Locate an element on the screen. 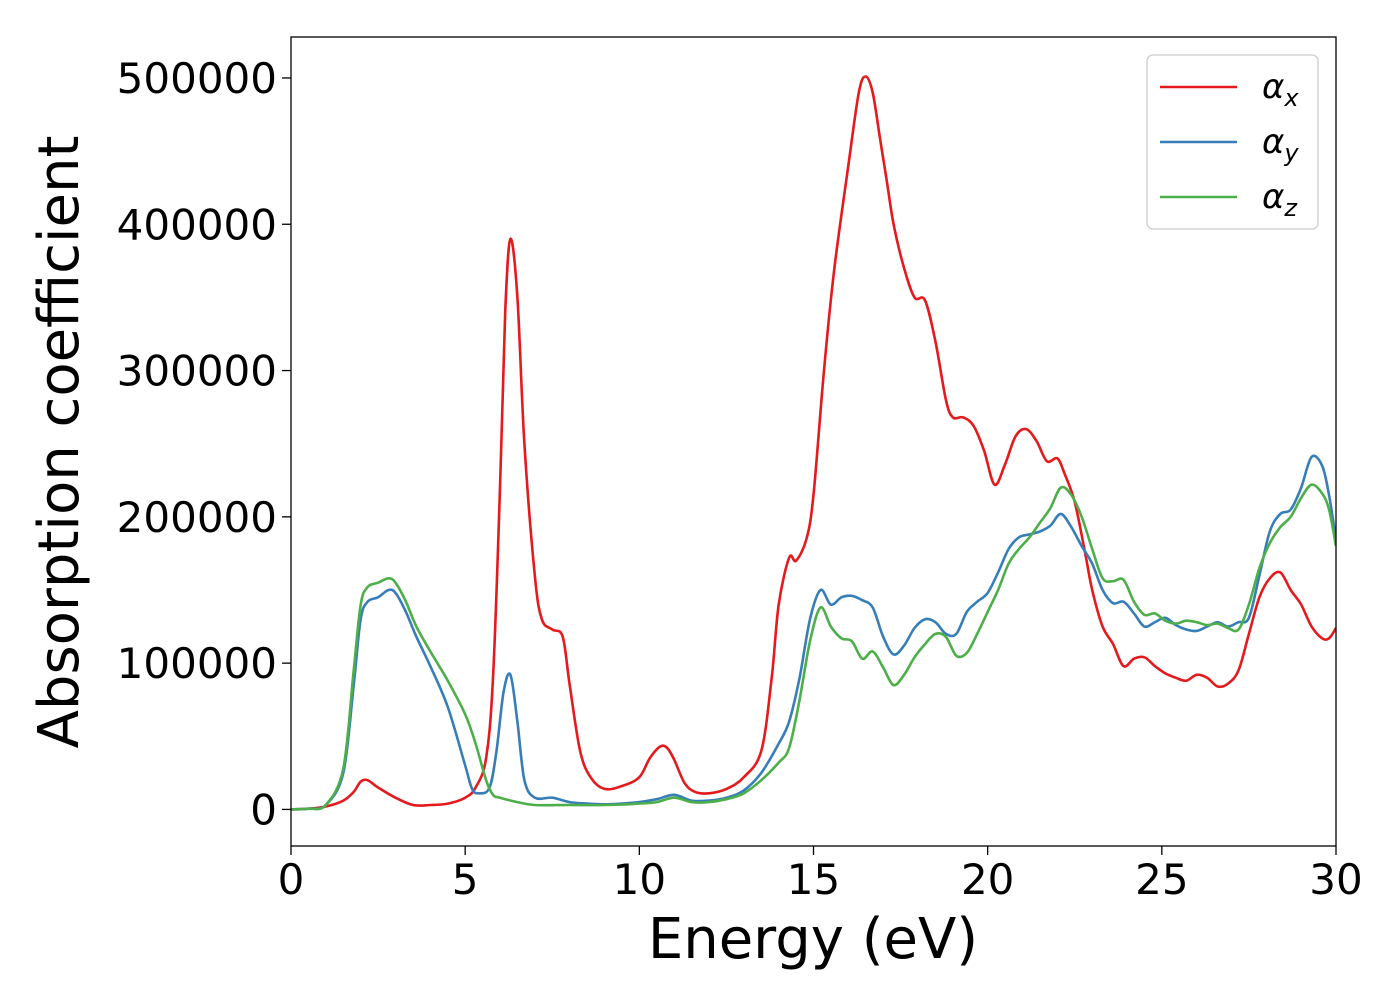 Image resolution: width=1400 pixels, height=1000 pixels. x-axis-ticks: 0 5 10 15 20 25 30 is located at coordinates (820, 875).